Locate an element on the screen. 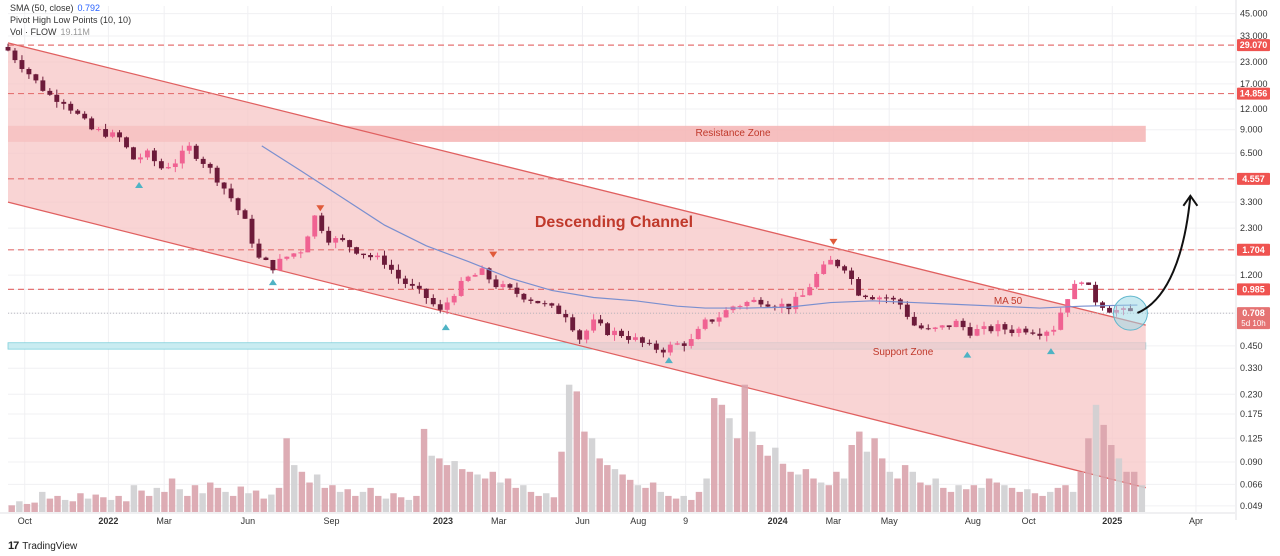 This screenshot has height=556, width=1280. time-tick-label: Apr is located at coordinates (1196, 521).